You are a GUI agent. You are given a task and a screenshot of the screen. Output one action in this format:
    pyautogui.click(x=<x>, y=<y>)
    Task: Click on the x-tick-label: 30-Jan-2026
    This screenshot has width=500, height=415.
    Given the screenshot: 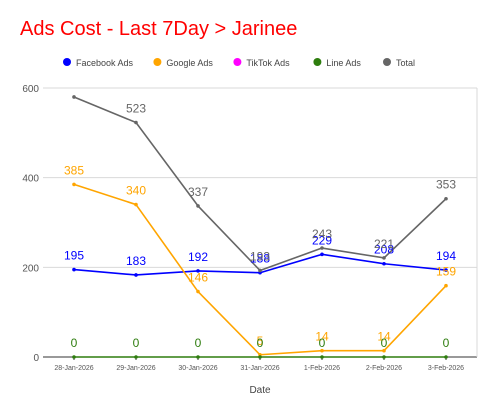 What is the action you would take?
    pyautogui.click(x=197, y=368)
    